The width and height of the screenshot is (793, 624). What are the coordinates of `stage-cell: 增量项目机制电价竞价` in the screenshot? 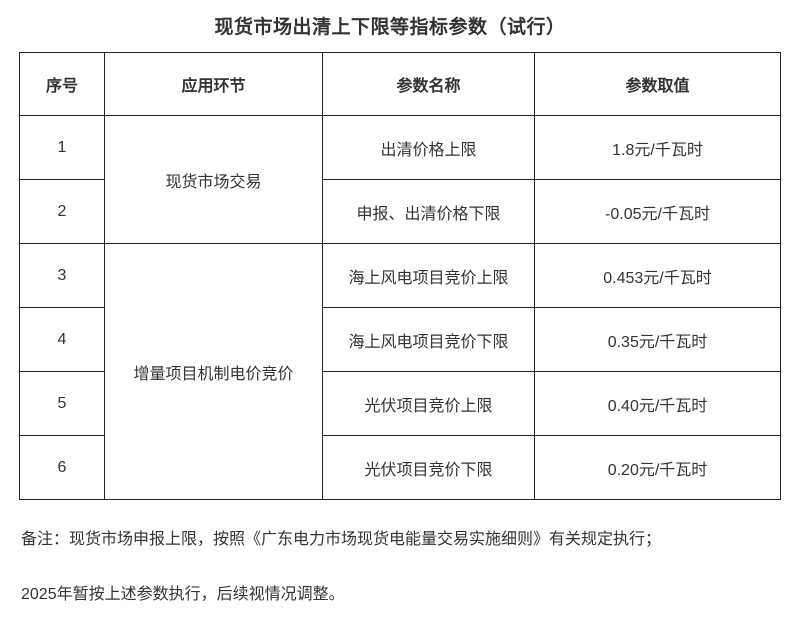 It's located at (213, 371).